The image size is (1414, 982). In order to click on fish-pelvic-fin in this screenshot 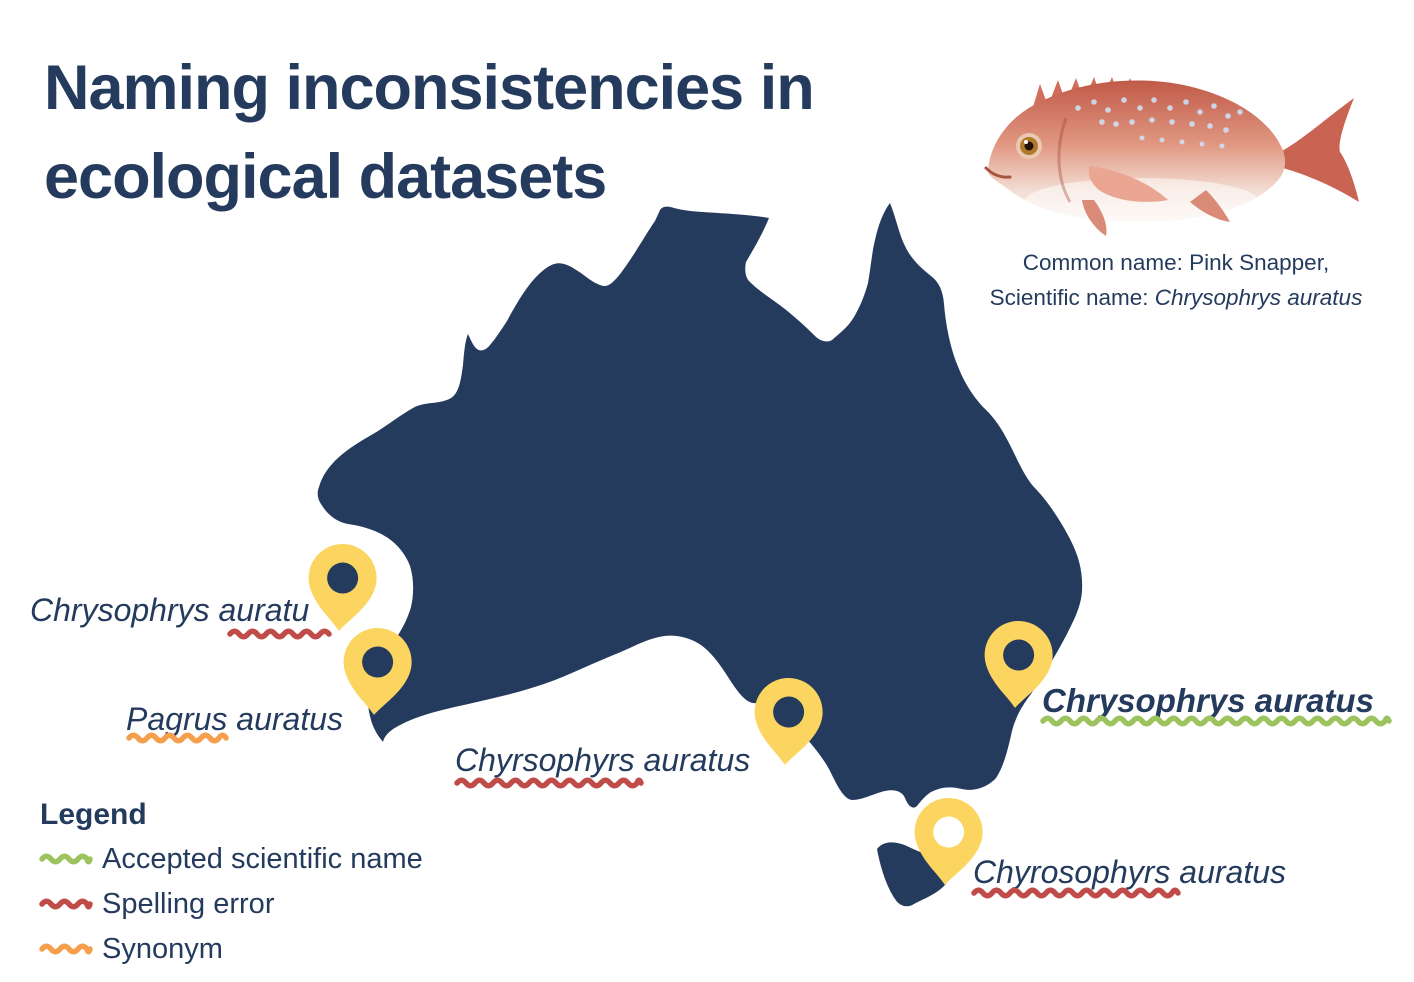, I will do `click(1094, 218)`.